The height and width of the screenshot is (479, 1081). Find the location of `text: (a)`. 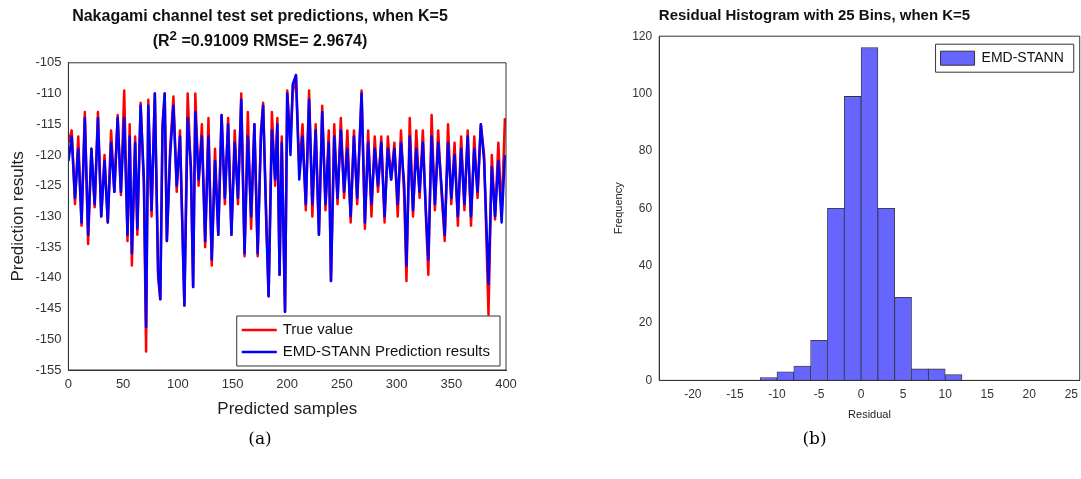

text: (a) is located at coordinates (260, 438).